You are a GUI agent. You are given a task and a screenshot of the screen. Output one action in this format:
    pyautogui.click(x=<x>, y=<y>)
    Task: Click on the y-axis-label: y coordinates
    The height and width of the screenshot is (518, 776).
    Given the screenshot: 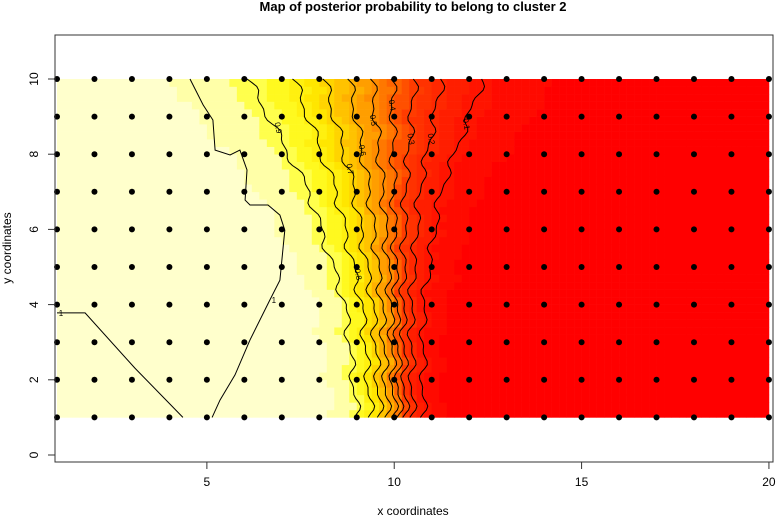 What is the action you would take?
    pyautogui.click(x=7, y=247)
    